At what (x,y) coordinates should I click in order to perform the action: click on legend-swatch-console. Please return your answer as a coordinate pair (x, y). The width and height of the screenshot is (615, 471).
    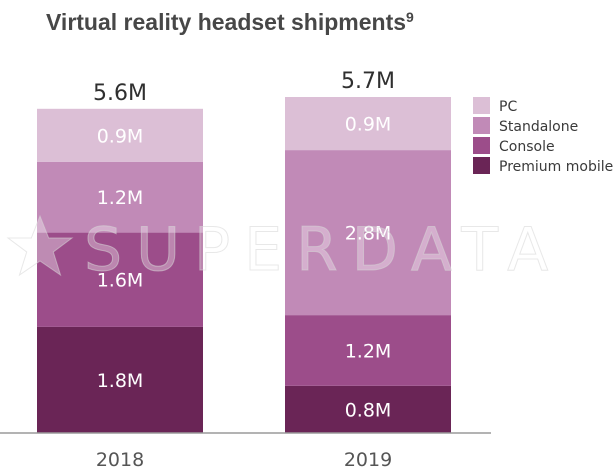
    Looking at the image, I should click on (481, 145).